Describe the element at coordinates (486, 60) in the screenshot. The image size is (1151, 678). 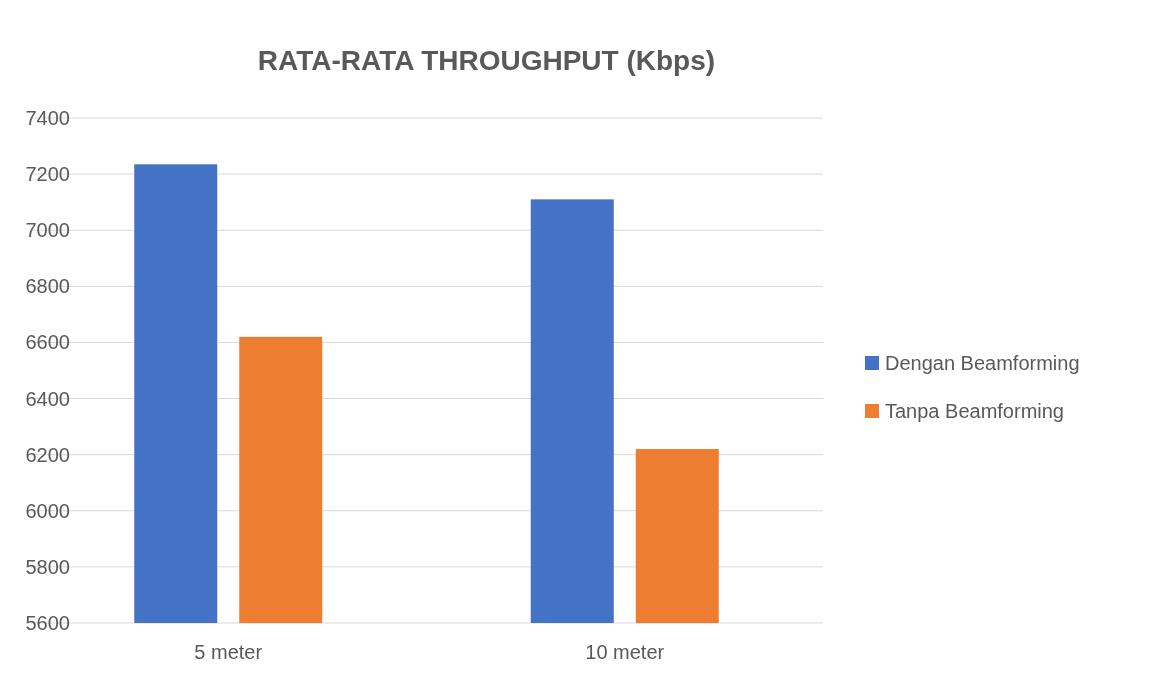
I see `chart-title: RATA-RATA THROUGHPUT (Kbps)` at that location.